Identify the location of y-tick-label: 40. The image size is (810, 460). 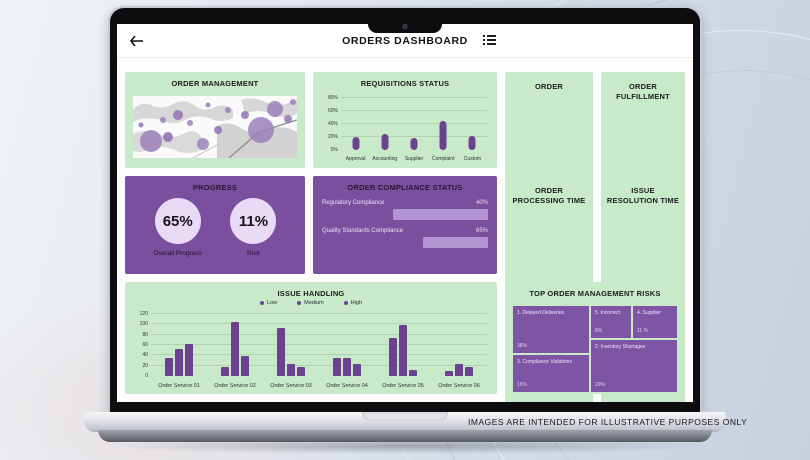
(145, 355).